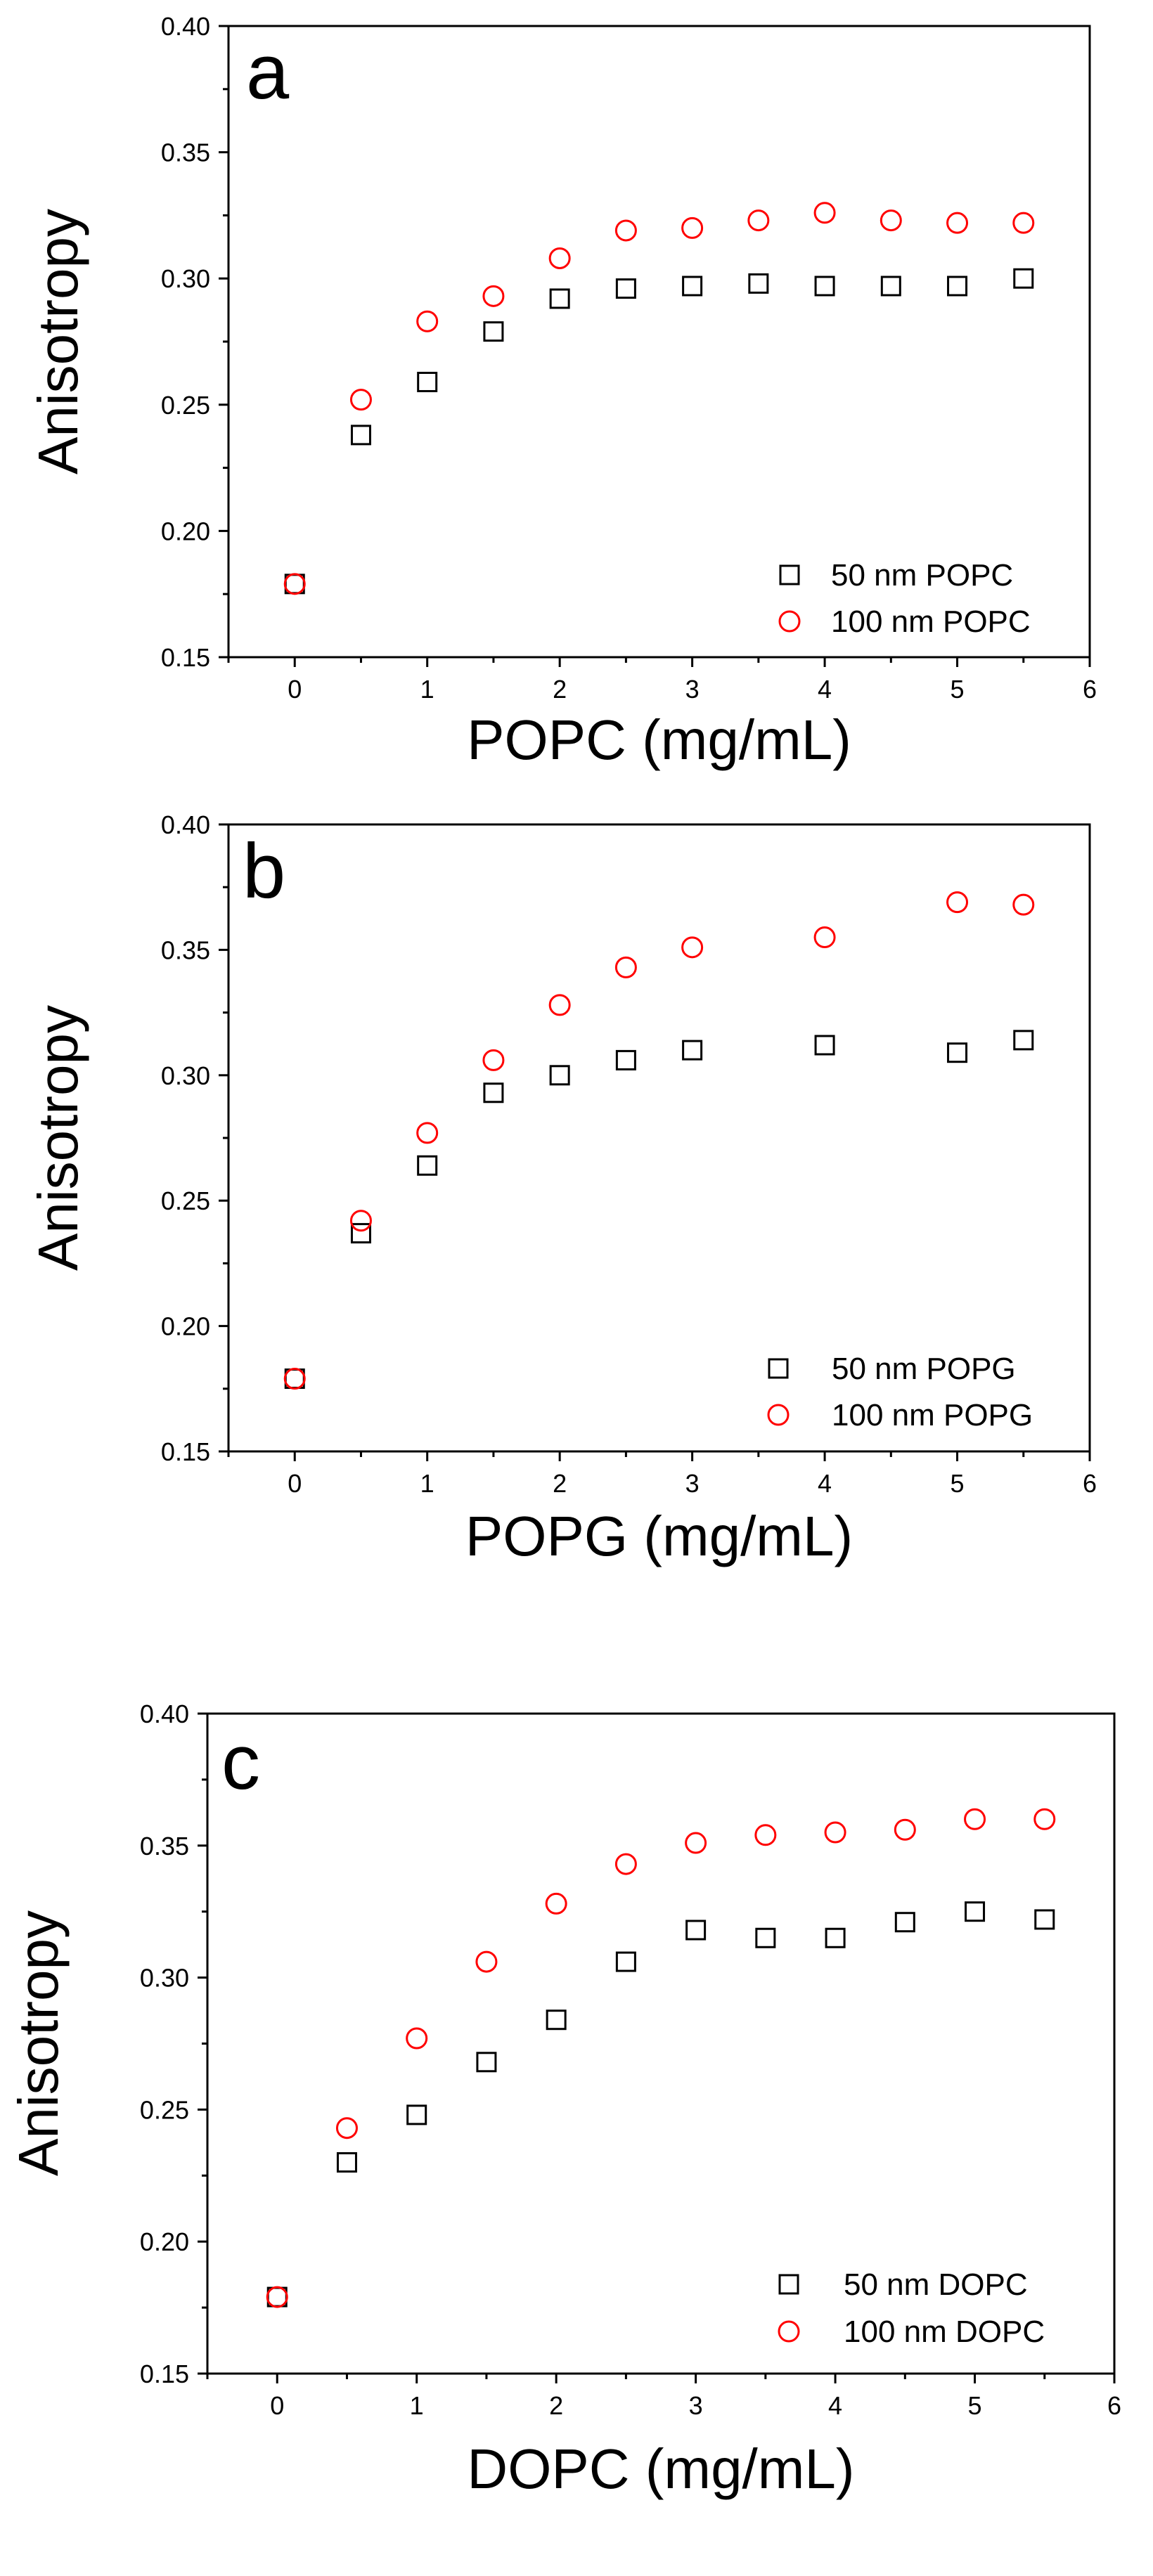  Describe the element at coordinates (924, 1369) in the screenshot. I see `legend-label: 50 nm POPG` at that location.